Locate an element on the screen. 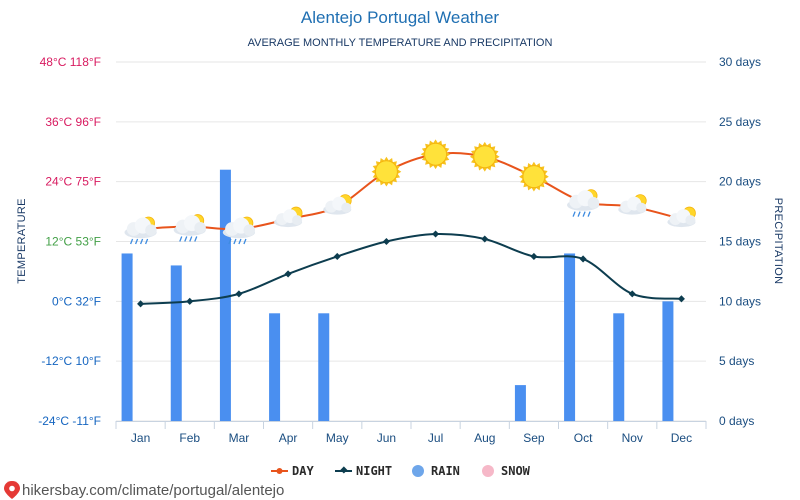  legend-item-day: DAY is located at coordinates (292, 471).